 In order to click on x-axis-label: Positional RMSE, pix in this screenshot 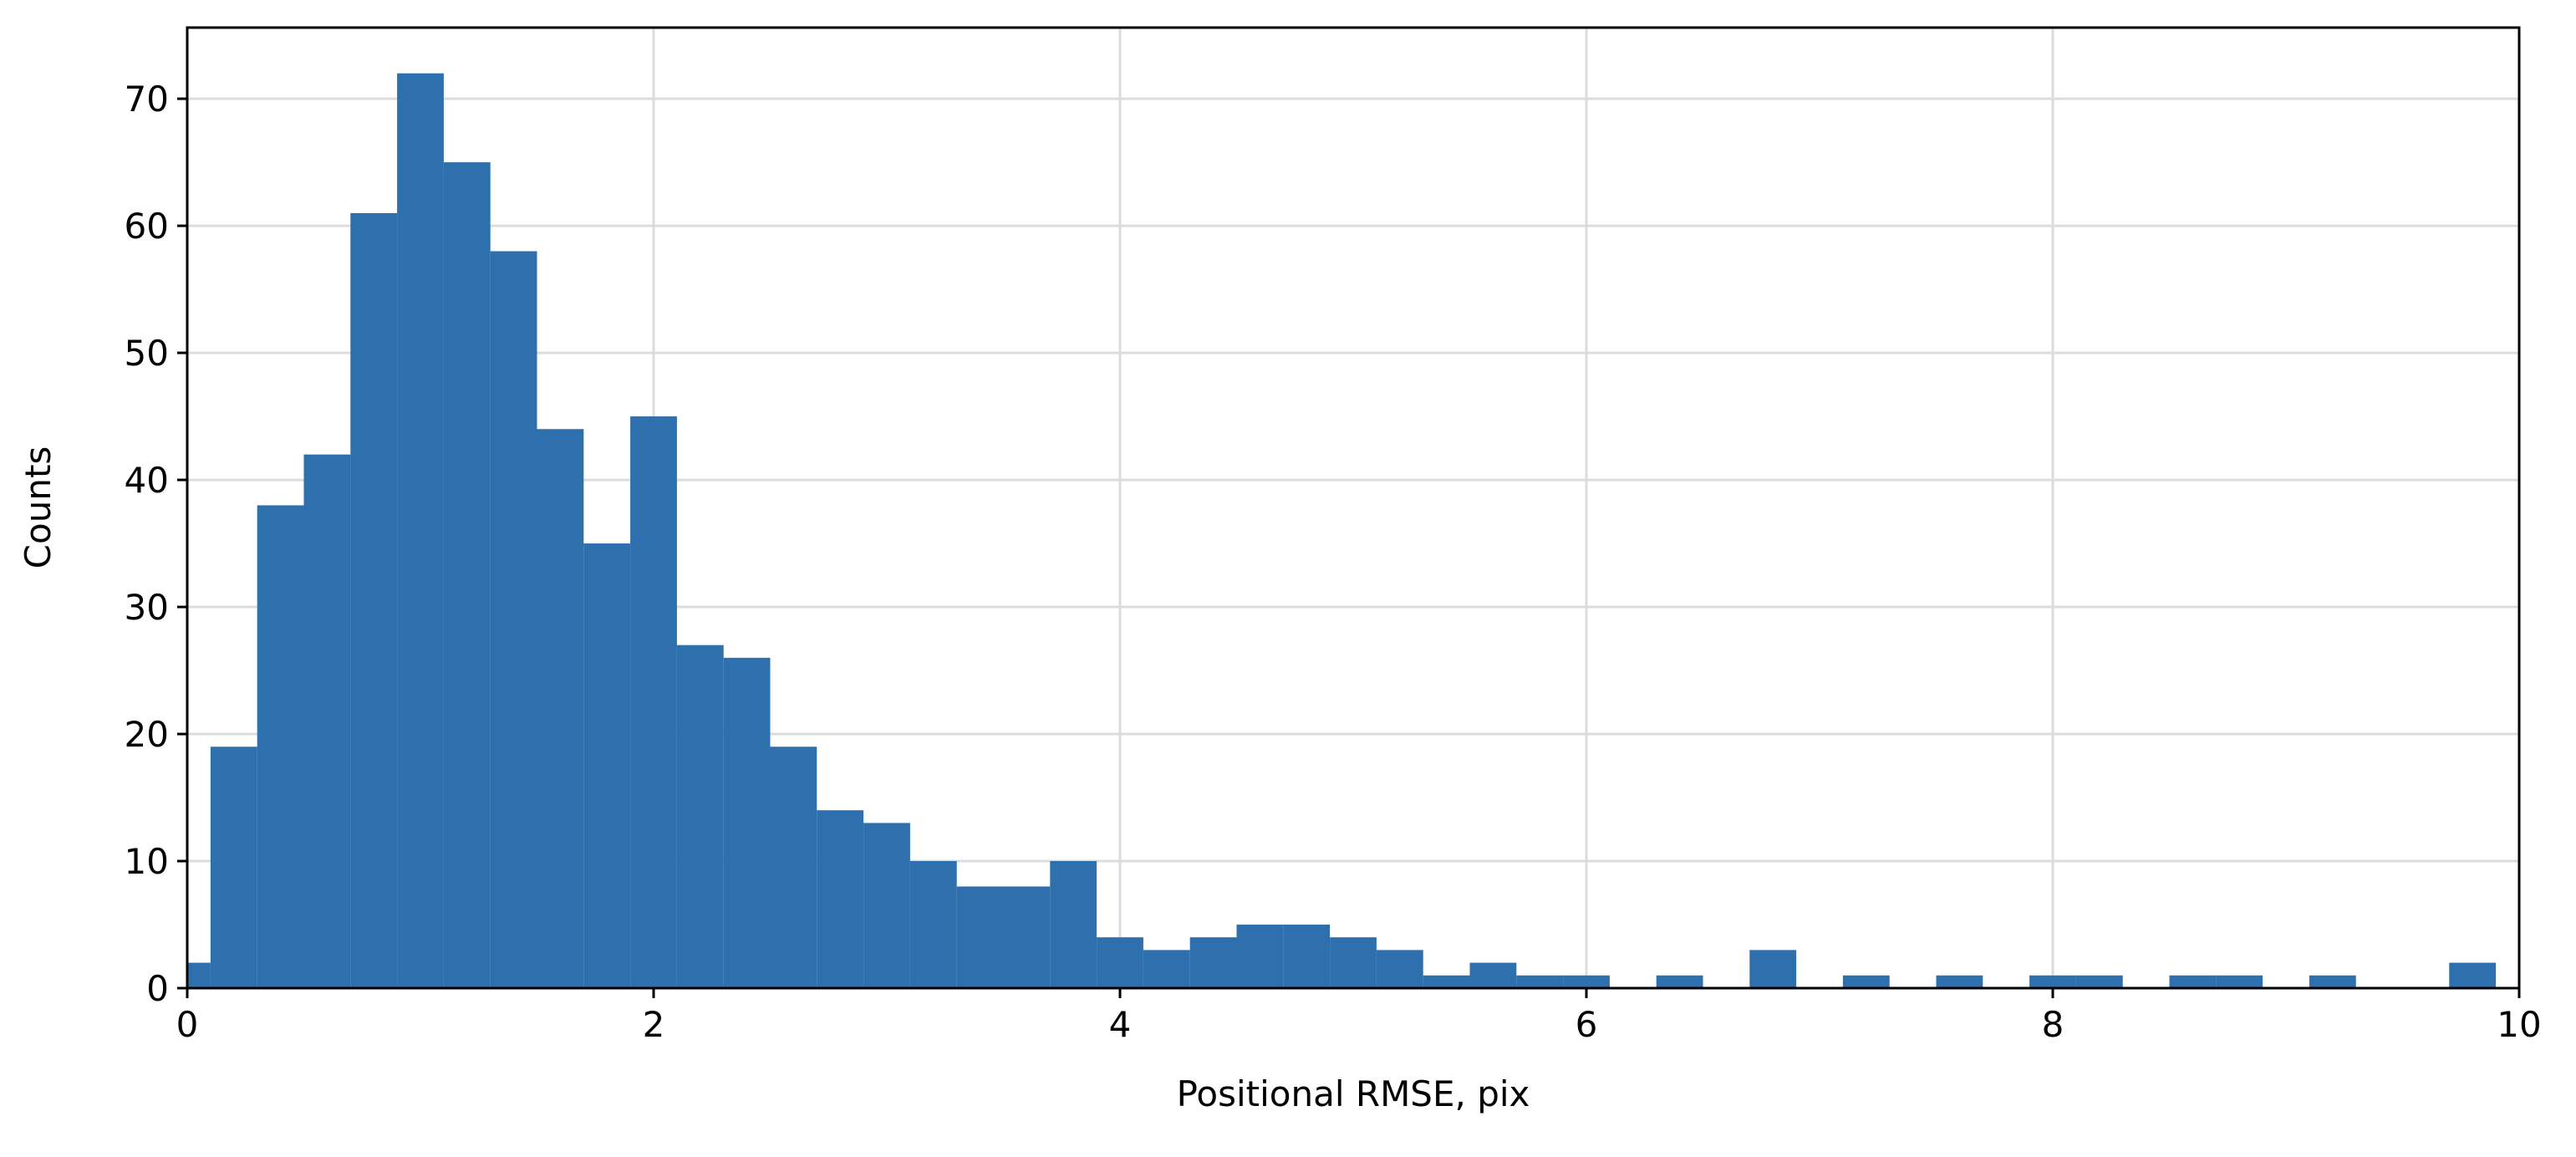, I will do `click(1353, 1094)`.